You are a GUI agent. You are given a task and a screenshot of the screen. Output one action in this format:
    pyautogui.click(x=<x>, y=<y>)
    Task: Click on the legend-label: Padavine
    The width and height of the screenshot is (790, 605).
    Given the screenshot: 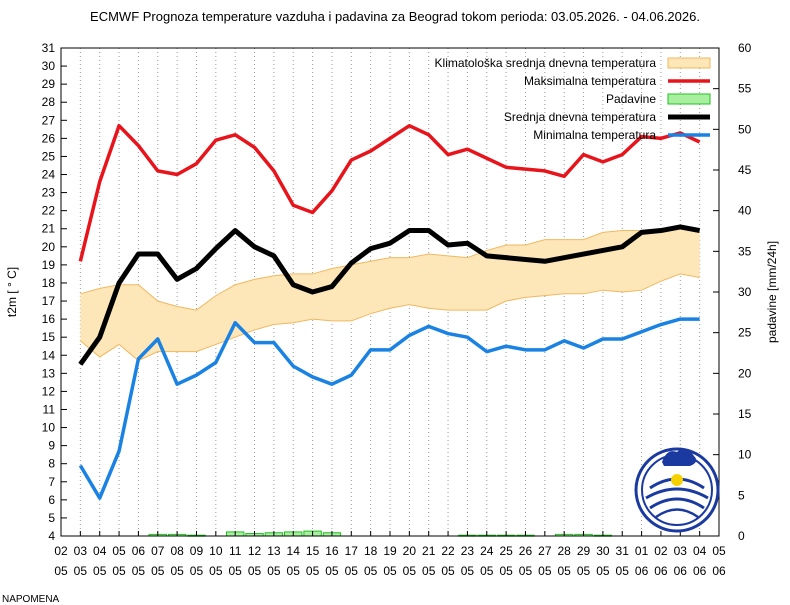 What is the action you would take?
    pyautogui.click(x=631, y=99)
    